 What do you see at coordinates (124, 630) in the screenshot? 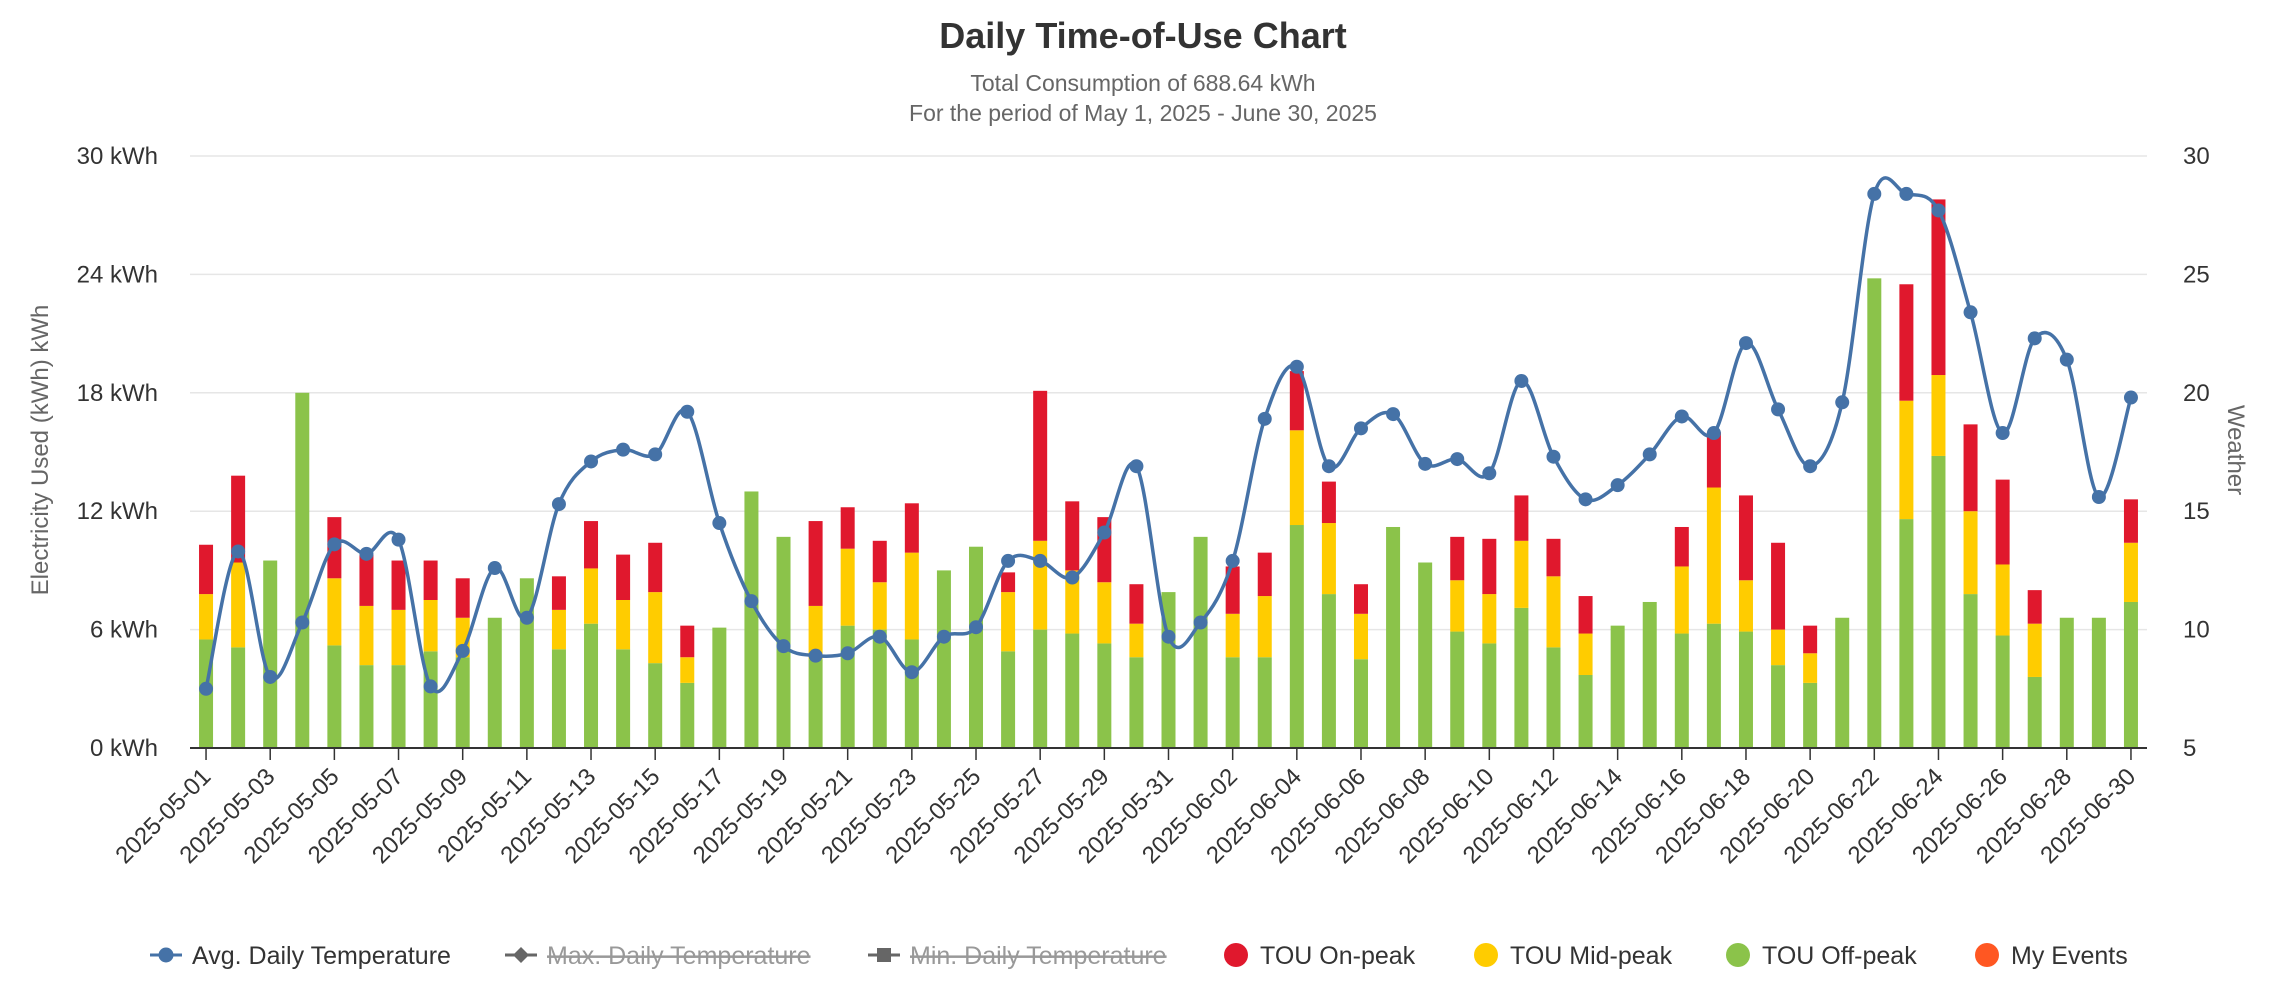
I see `y-tick-label: 6 kWh` at bounding box center [124, 630].